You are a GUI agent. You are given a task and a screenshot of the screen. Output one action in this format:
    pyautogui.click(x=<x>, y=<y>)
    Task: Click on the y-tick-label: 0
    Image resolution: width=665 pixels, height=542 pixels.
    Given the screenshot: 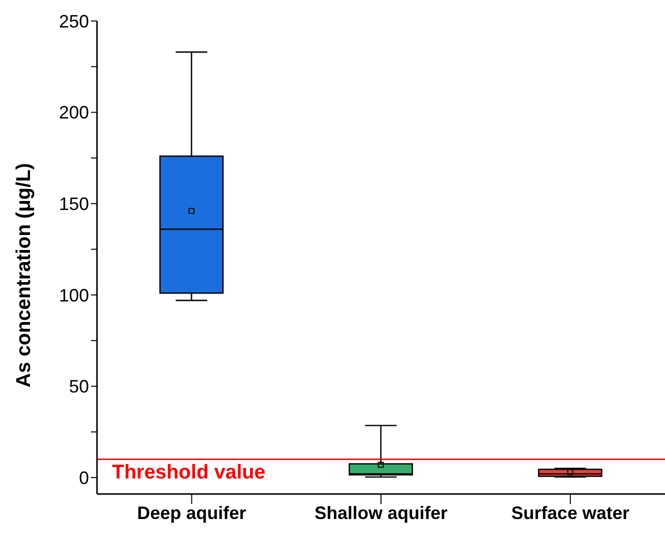 What is the action you would take?
    pyautogui.click(x=83, y=478)
    